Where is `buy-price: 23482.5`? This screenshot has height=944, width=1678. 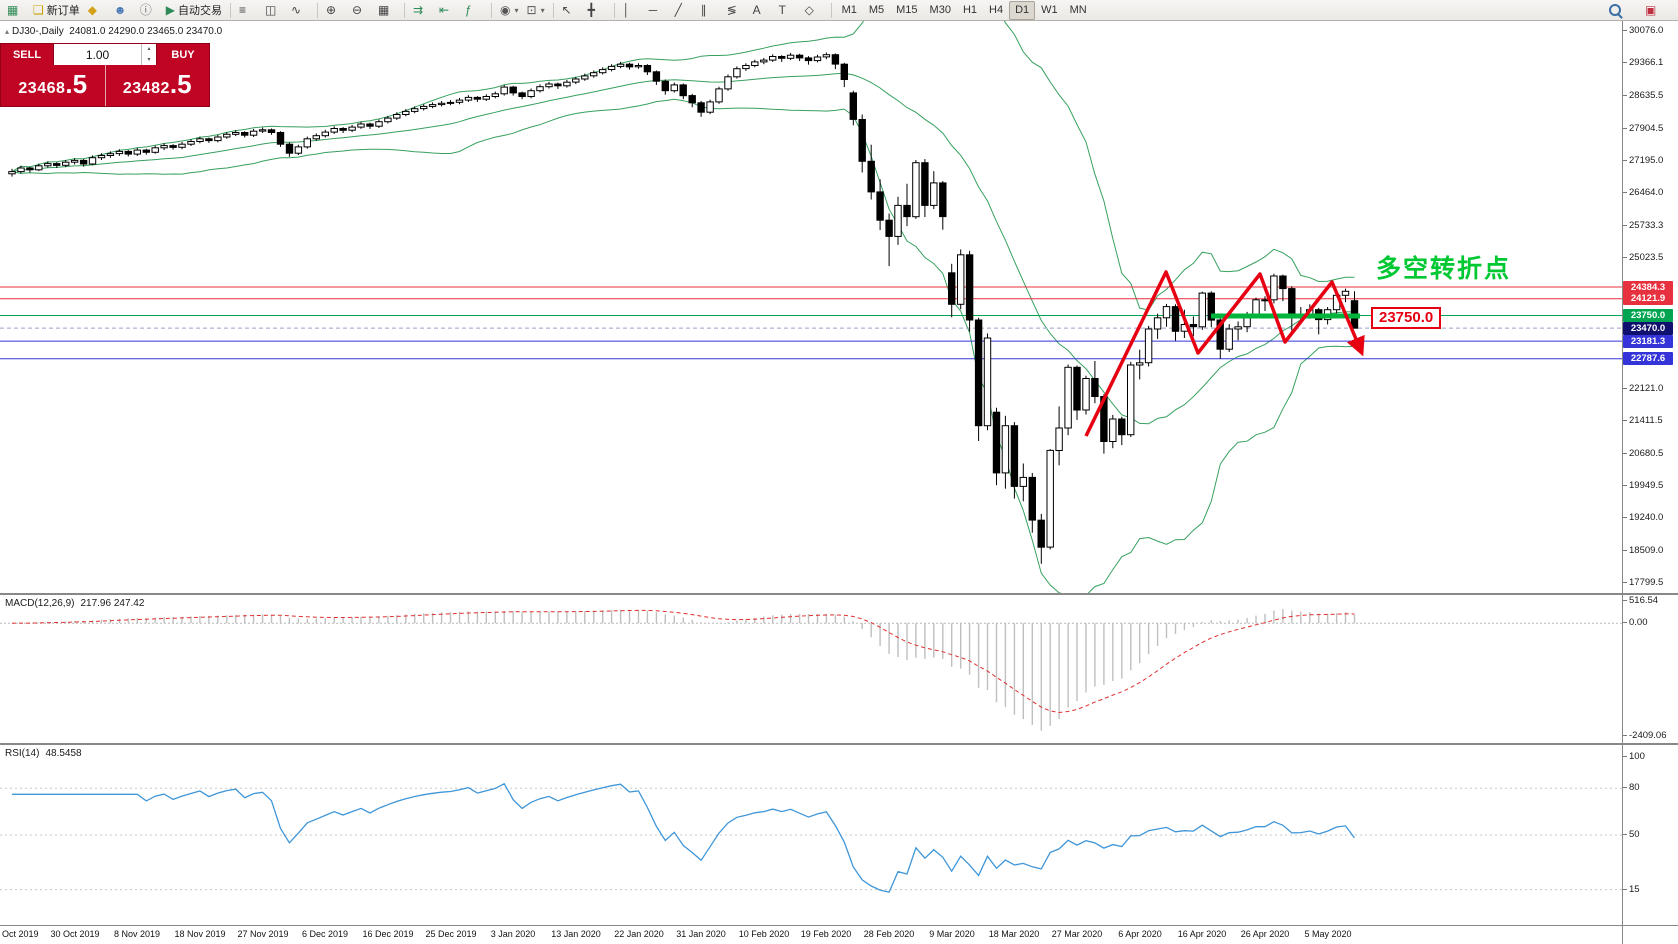 buy-price: 23482.5 is located at coordinates (157, 85).